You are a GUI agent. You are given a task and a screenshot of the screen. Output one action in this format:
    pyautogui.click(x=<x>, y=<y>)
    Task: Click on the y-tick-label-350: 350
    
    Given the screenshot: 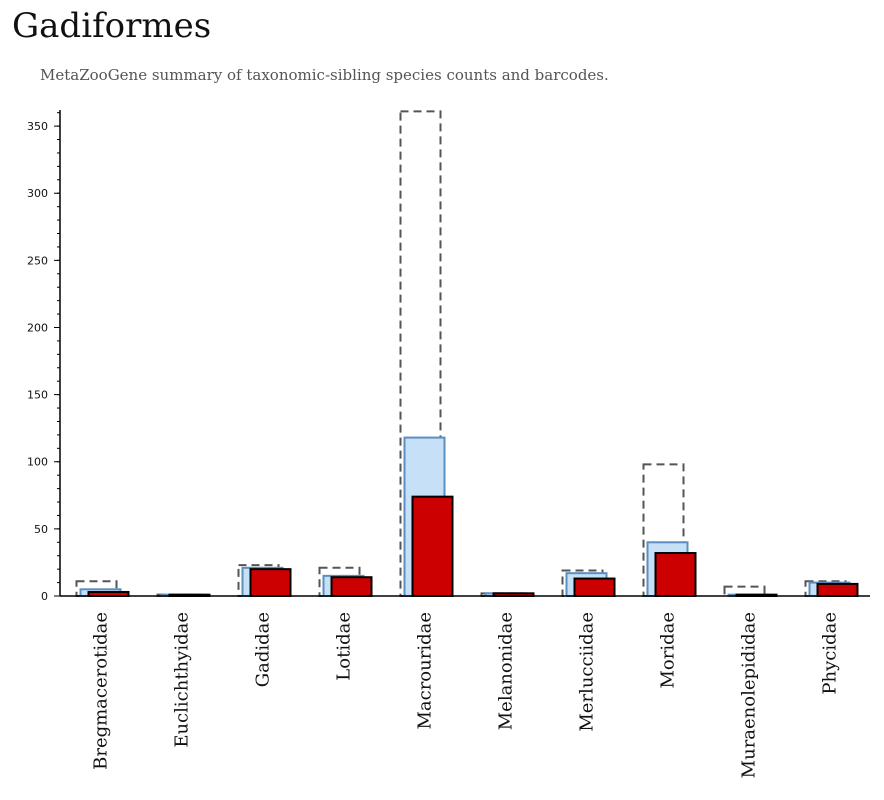 What is the action you would take?
    pyautogui.click(x=37, y=126)
    